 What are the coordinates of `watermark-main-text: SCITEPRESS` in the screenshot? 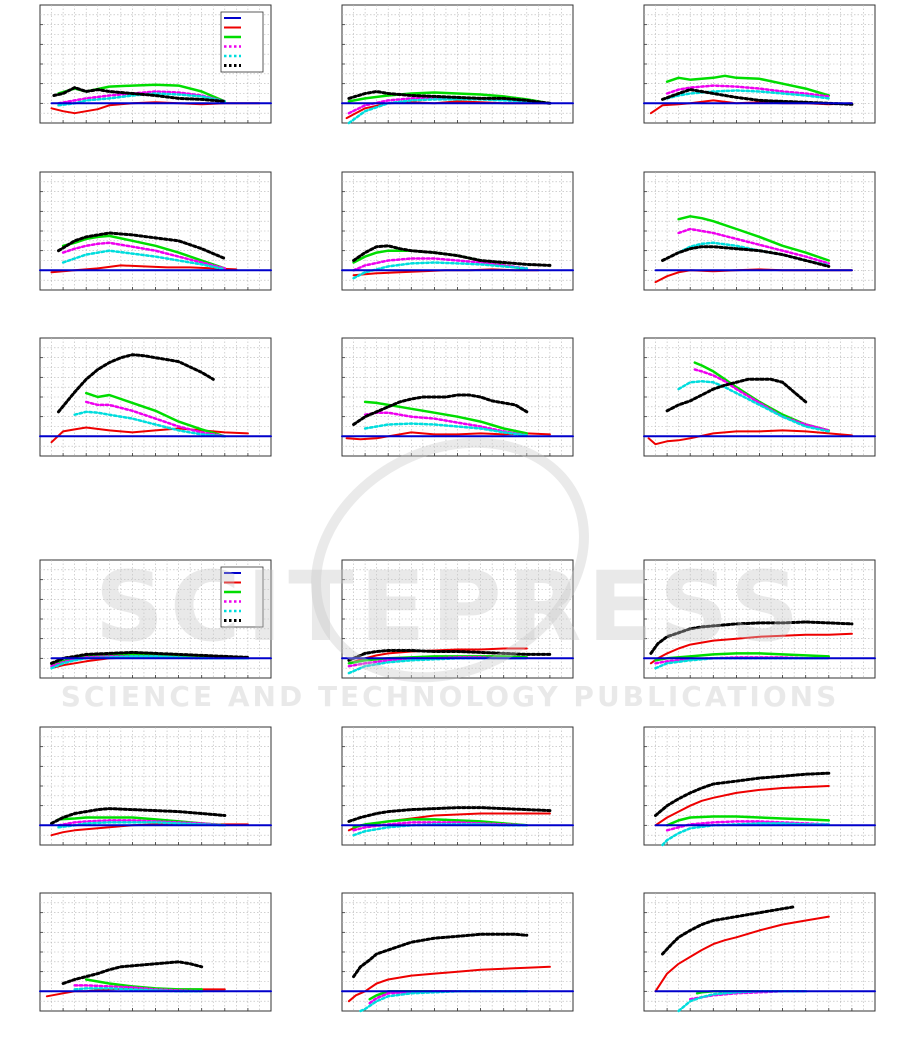 It's located at (450, 607).